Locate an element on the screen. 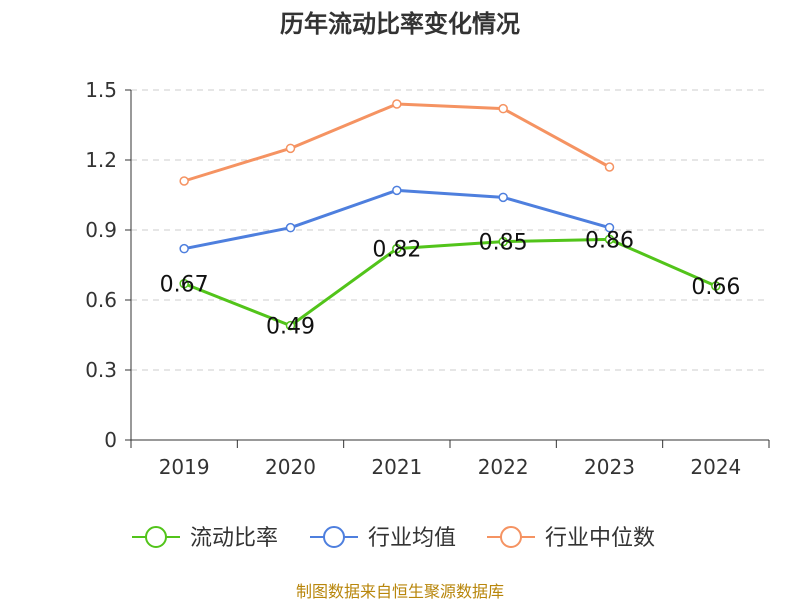 The height and width of the screenshot is (602, 800). x-tick-label: 2023 is located at coordinates (609, 467).